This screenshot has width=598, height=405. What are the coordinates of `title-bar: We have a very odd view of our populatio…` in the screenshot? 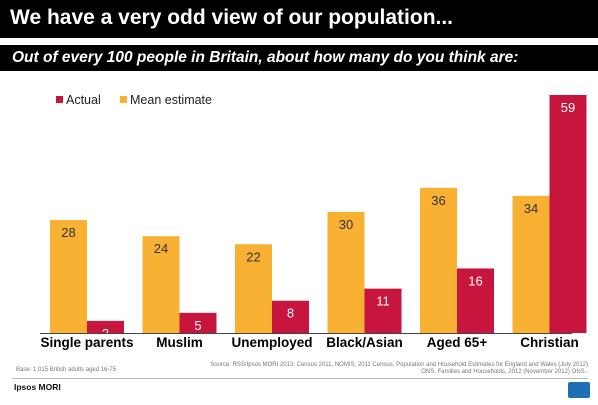 It's located at (299, 19).